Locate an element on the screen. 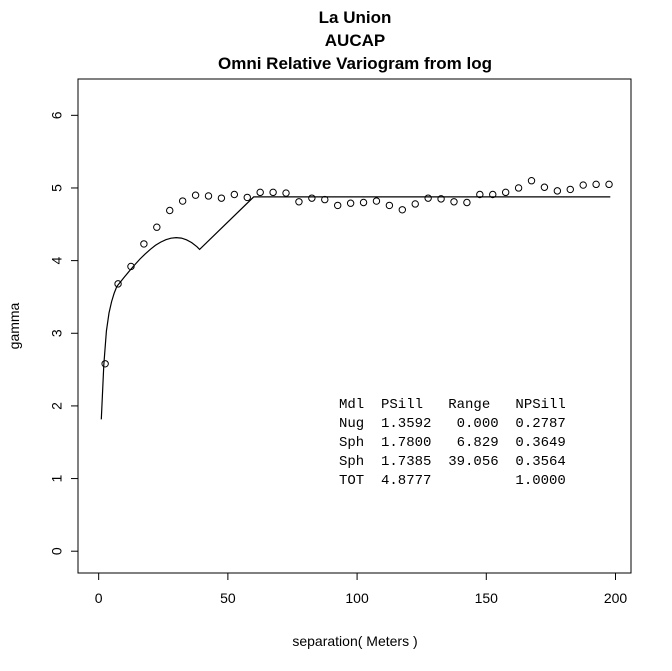 The width and height of the screenshot is (672, 671). y-tick-label: 6 is located at coordinates (57, 115).